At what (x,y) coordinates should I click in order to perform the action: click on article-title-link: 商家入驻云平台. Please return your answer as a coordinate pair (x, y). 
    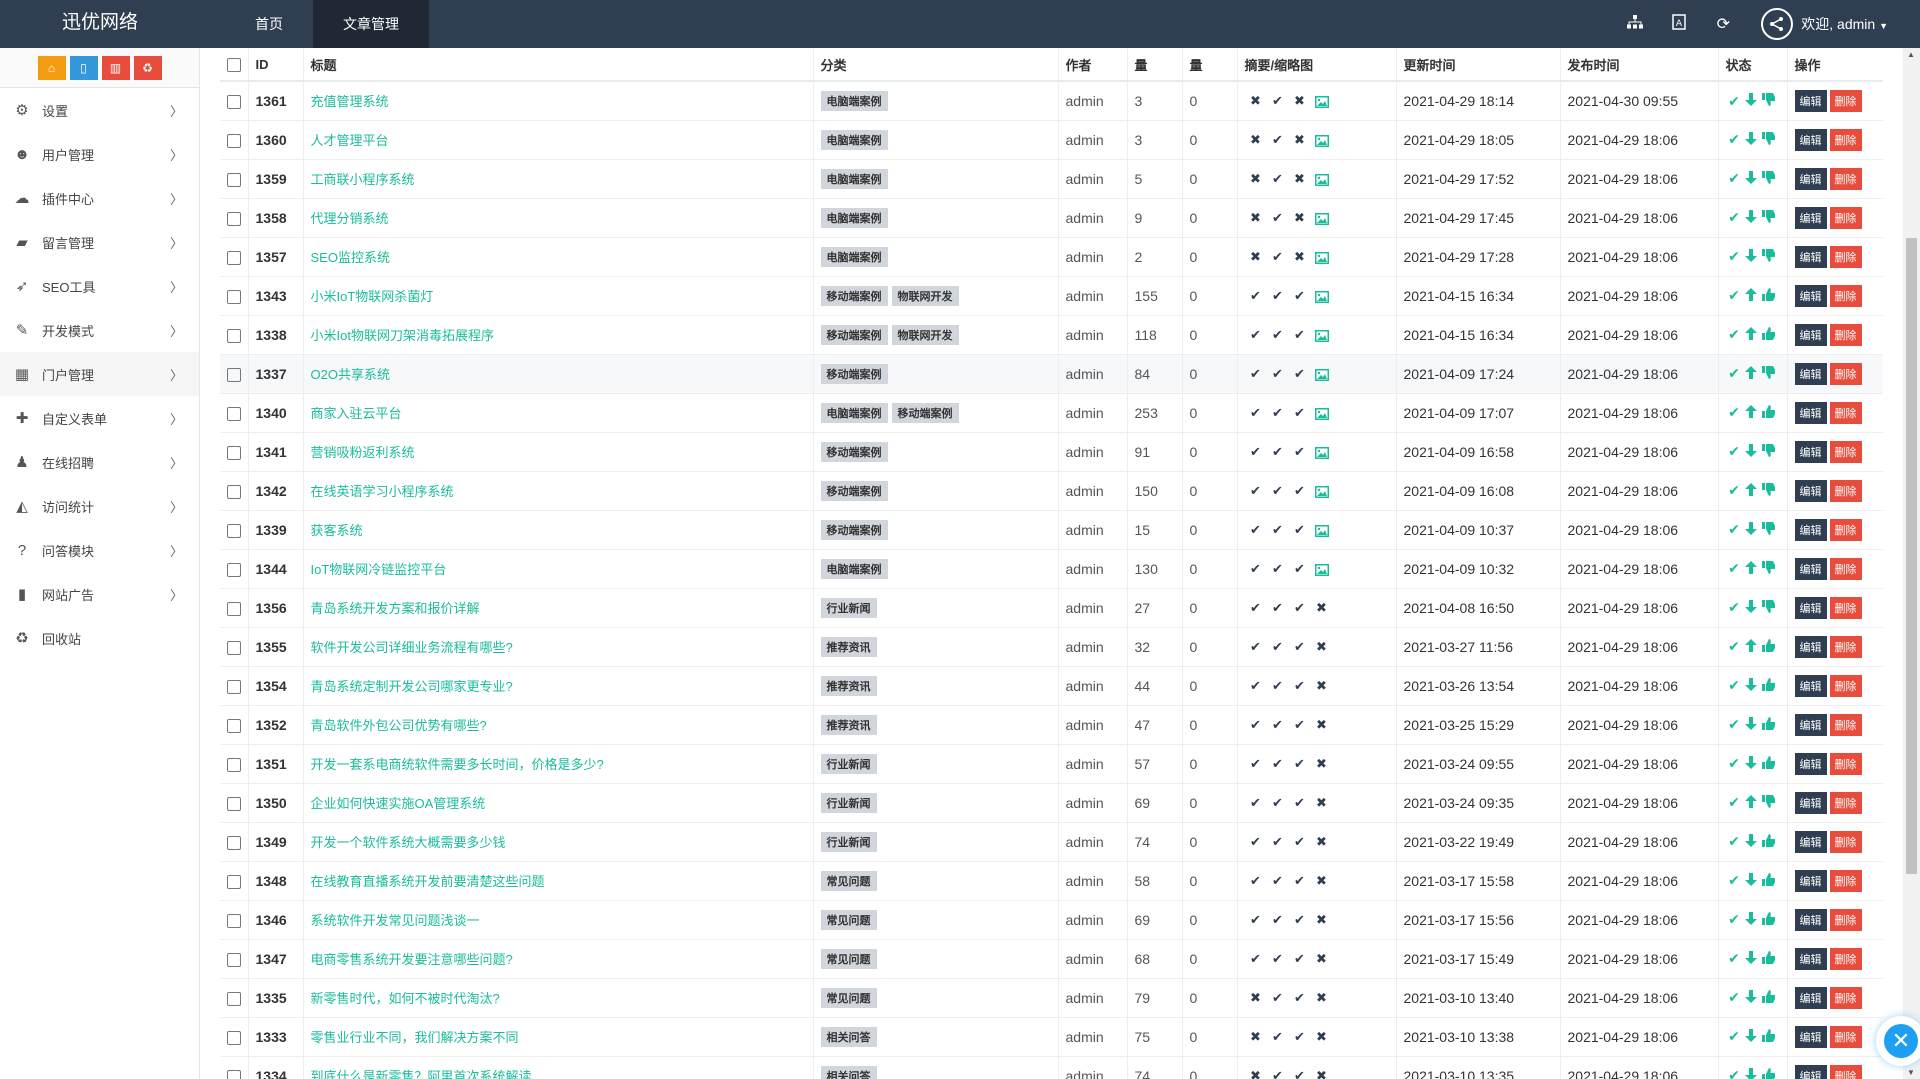
    Looking at the image, I should click on (356, 413).